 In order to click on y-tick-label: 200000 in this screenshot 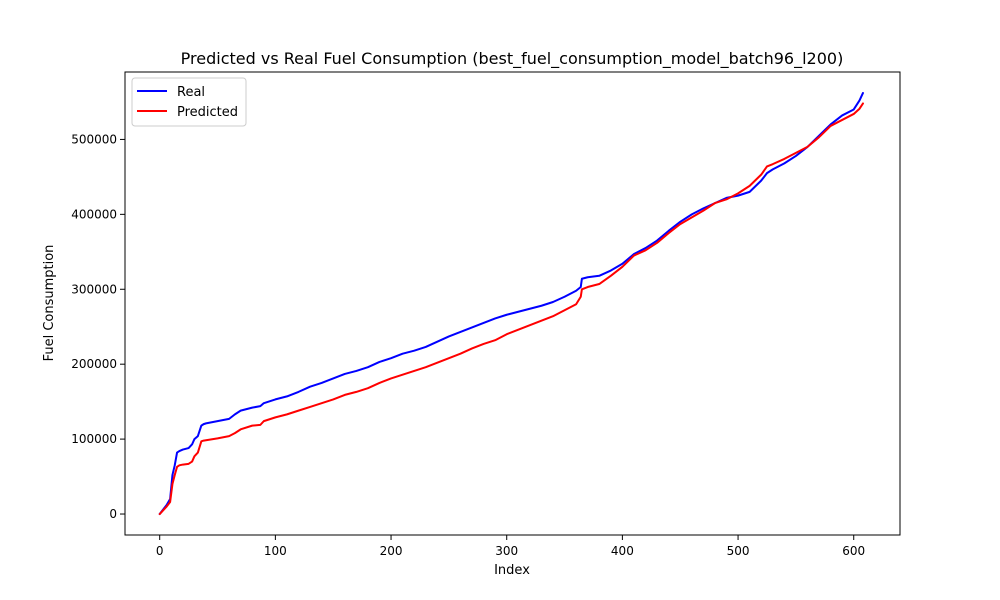, I will do `click(94, 364)`.